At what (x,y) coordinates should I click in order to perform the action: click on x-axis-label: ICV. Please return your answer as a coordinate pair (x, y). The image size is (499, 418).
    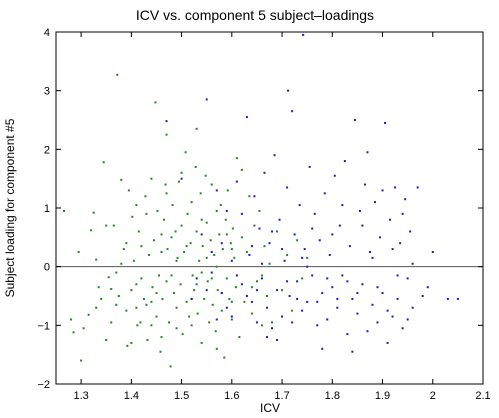
    Looking at the image, I should click on (270, 408).